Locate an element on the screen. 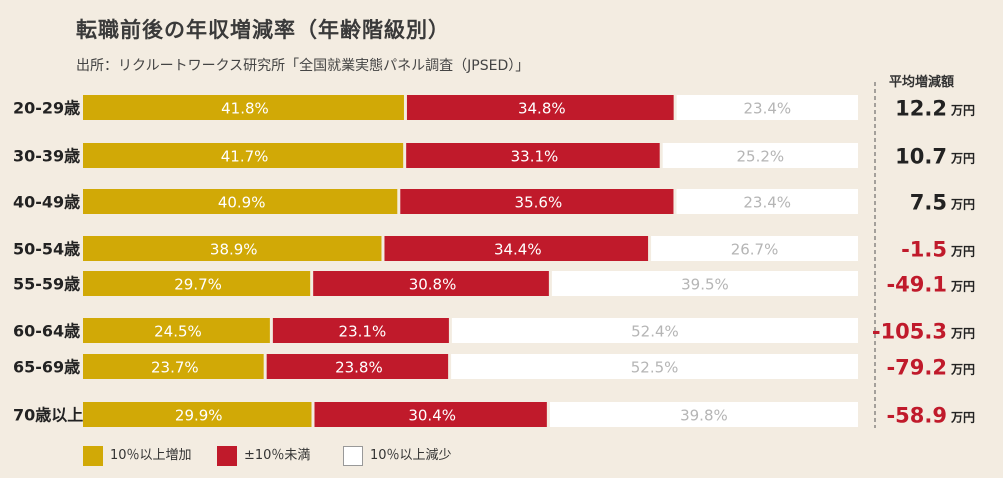 Image resolution: width=1003 pixels, height=478 pixels. data-label-flat: 30.4% is located at coordinates (432, 416).